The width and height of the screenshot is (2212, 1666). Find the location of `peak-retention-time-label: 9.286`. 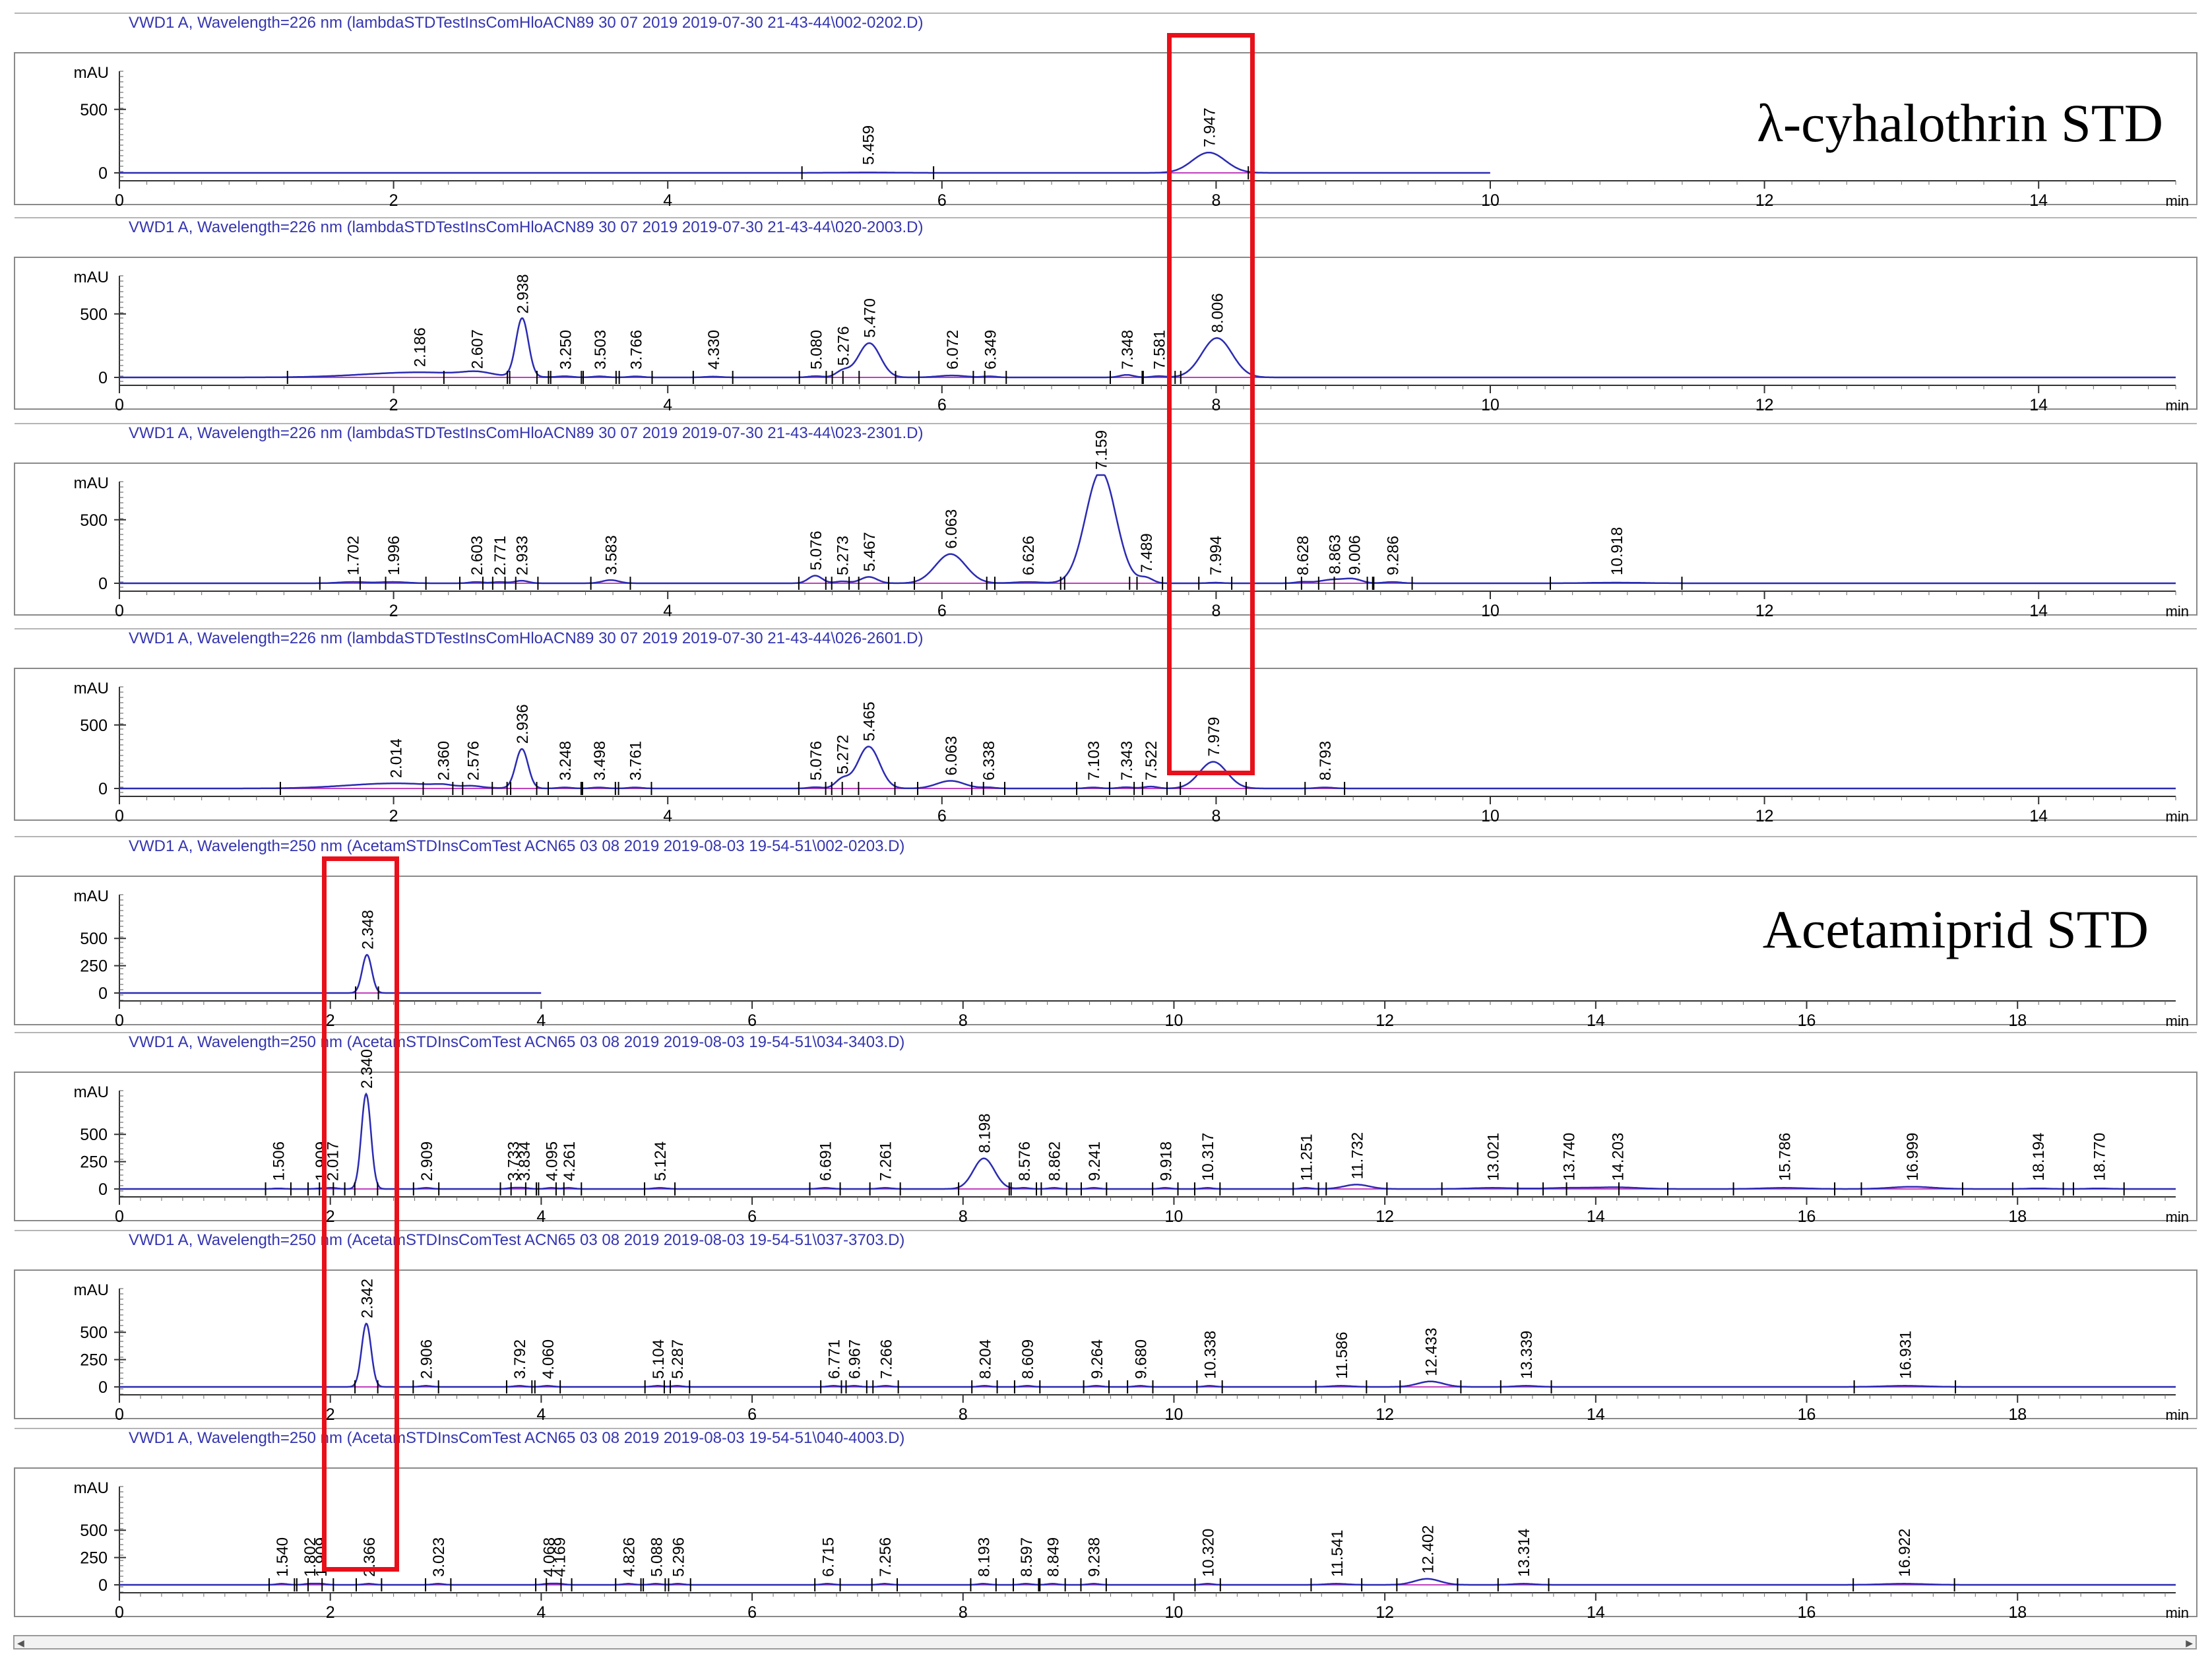

peak-retention-time-label: 9.286 is located at coordinates (1394, 555).